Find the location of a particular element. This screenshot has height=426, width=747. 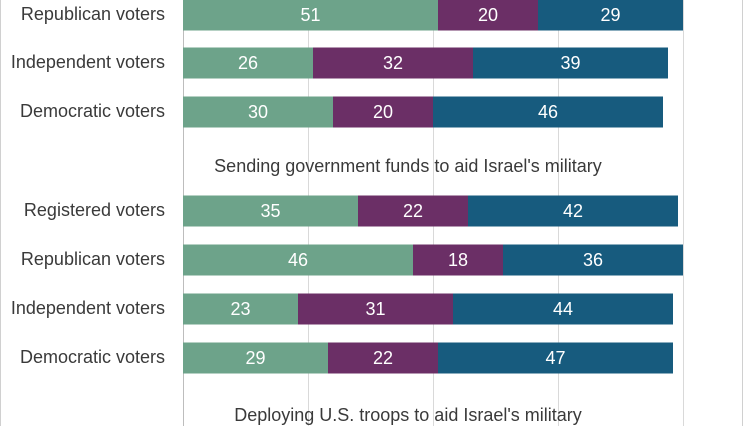

data-label: 47 is located at coordinates (555, 358).